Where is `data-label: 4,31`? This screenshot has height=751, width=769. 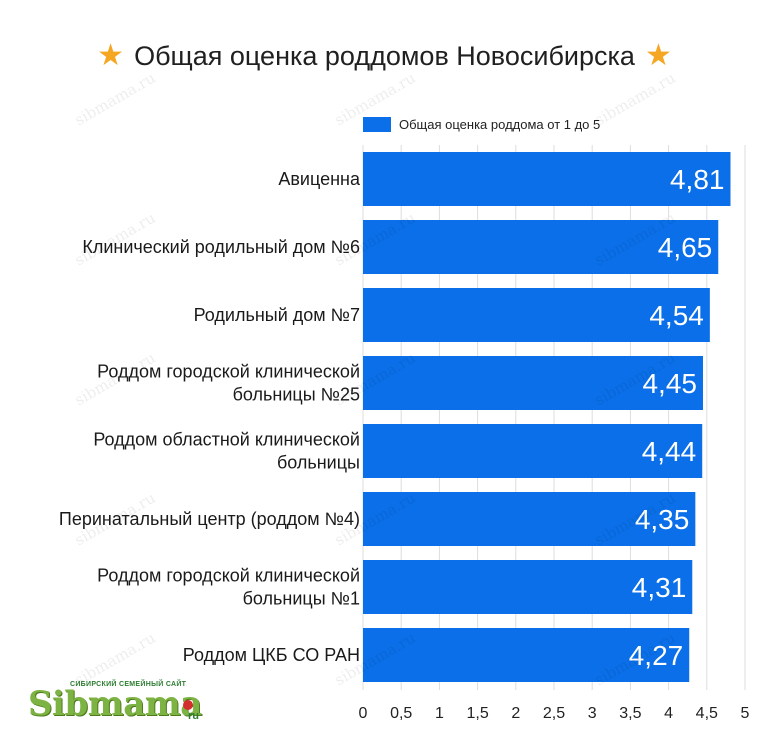 data-label: 4,31 is located at coordinates (659, 587).